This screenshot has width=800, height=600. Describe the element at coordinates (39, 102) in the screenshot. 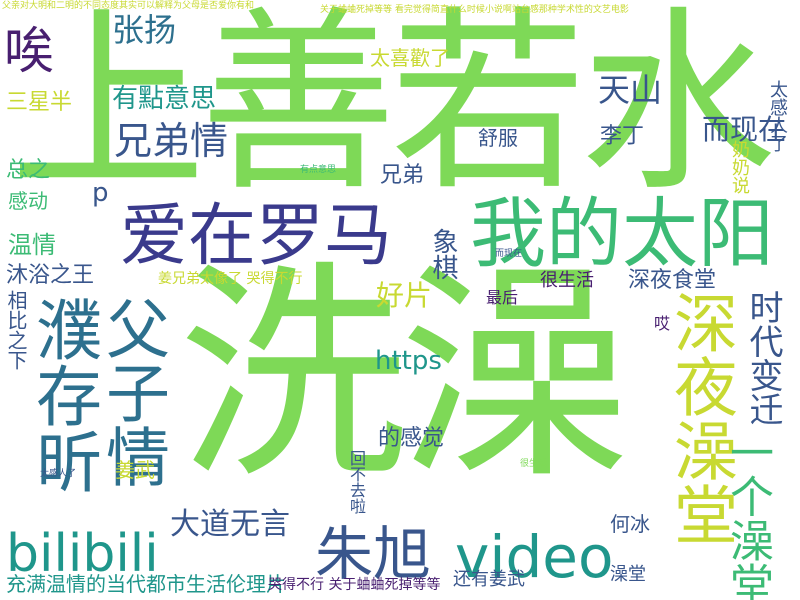

I see `word-san-xing-ban: 三星半` at that location.